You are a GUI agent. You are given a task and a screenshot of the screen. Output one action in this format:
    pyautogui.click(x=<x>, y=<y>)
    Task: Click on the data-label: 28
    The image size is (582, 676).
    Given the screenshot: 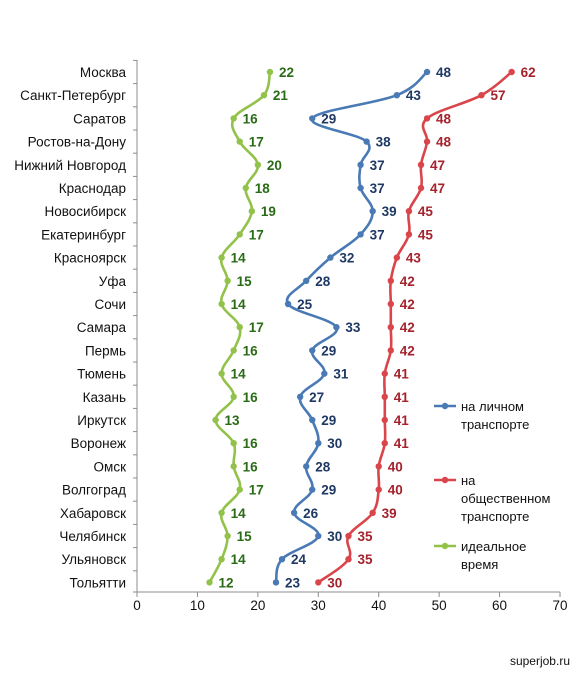 What is the action you would take?
    pyautogui.click(x=323, y=466)
    